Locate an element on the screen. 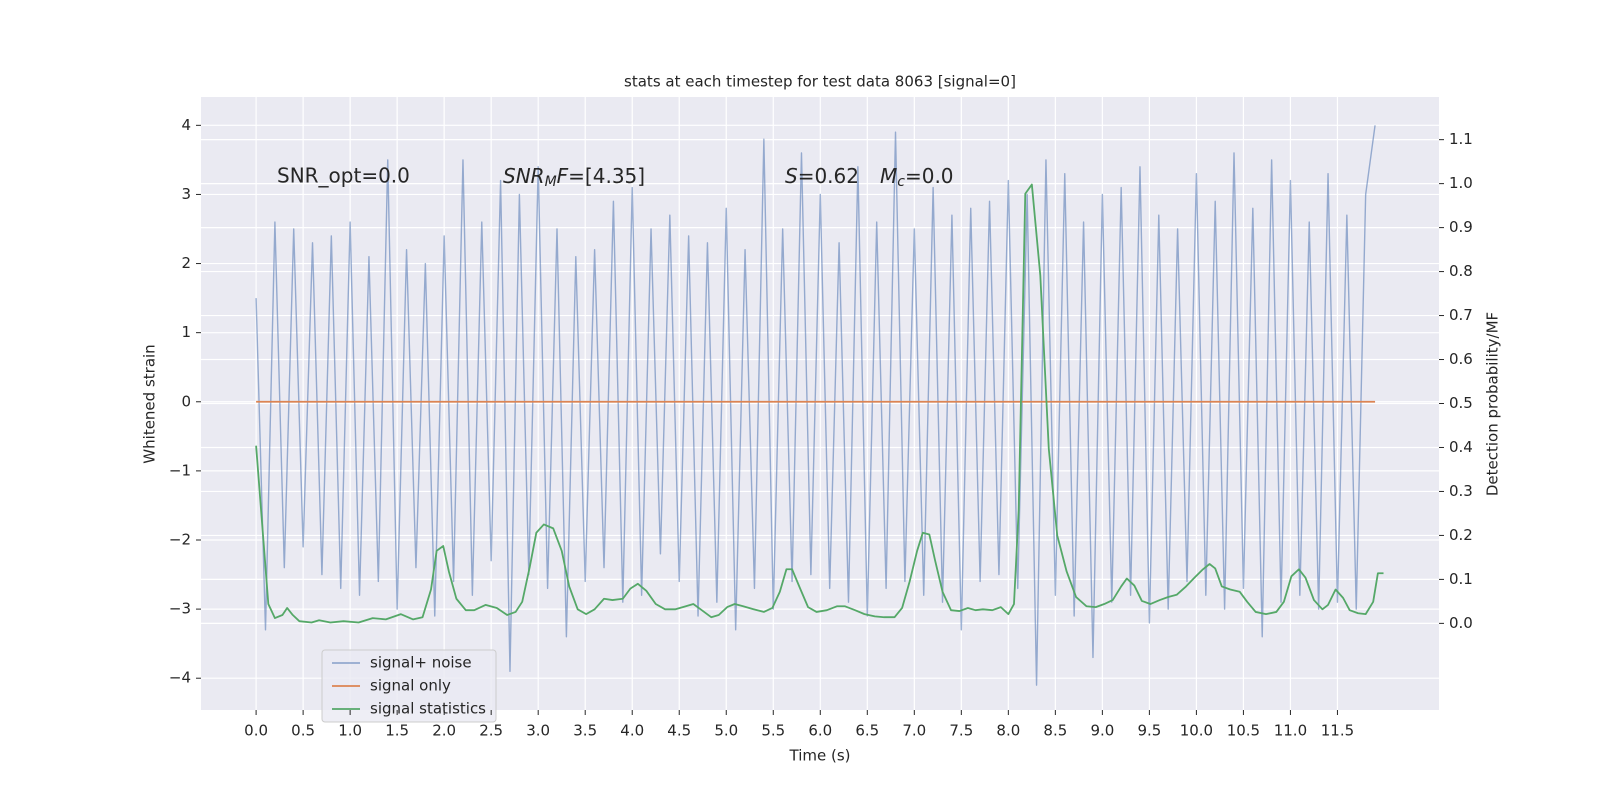 Image resolution: width=1600 pixels, height=800 pixels. y2-tick-label: 1.1 is located at coordinates (1461, 139).